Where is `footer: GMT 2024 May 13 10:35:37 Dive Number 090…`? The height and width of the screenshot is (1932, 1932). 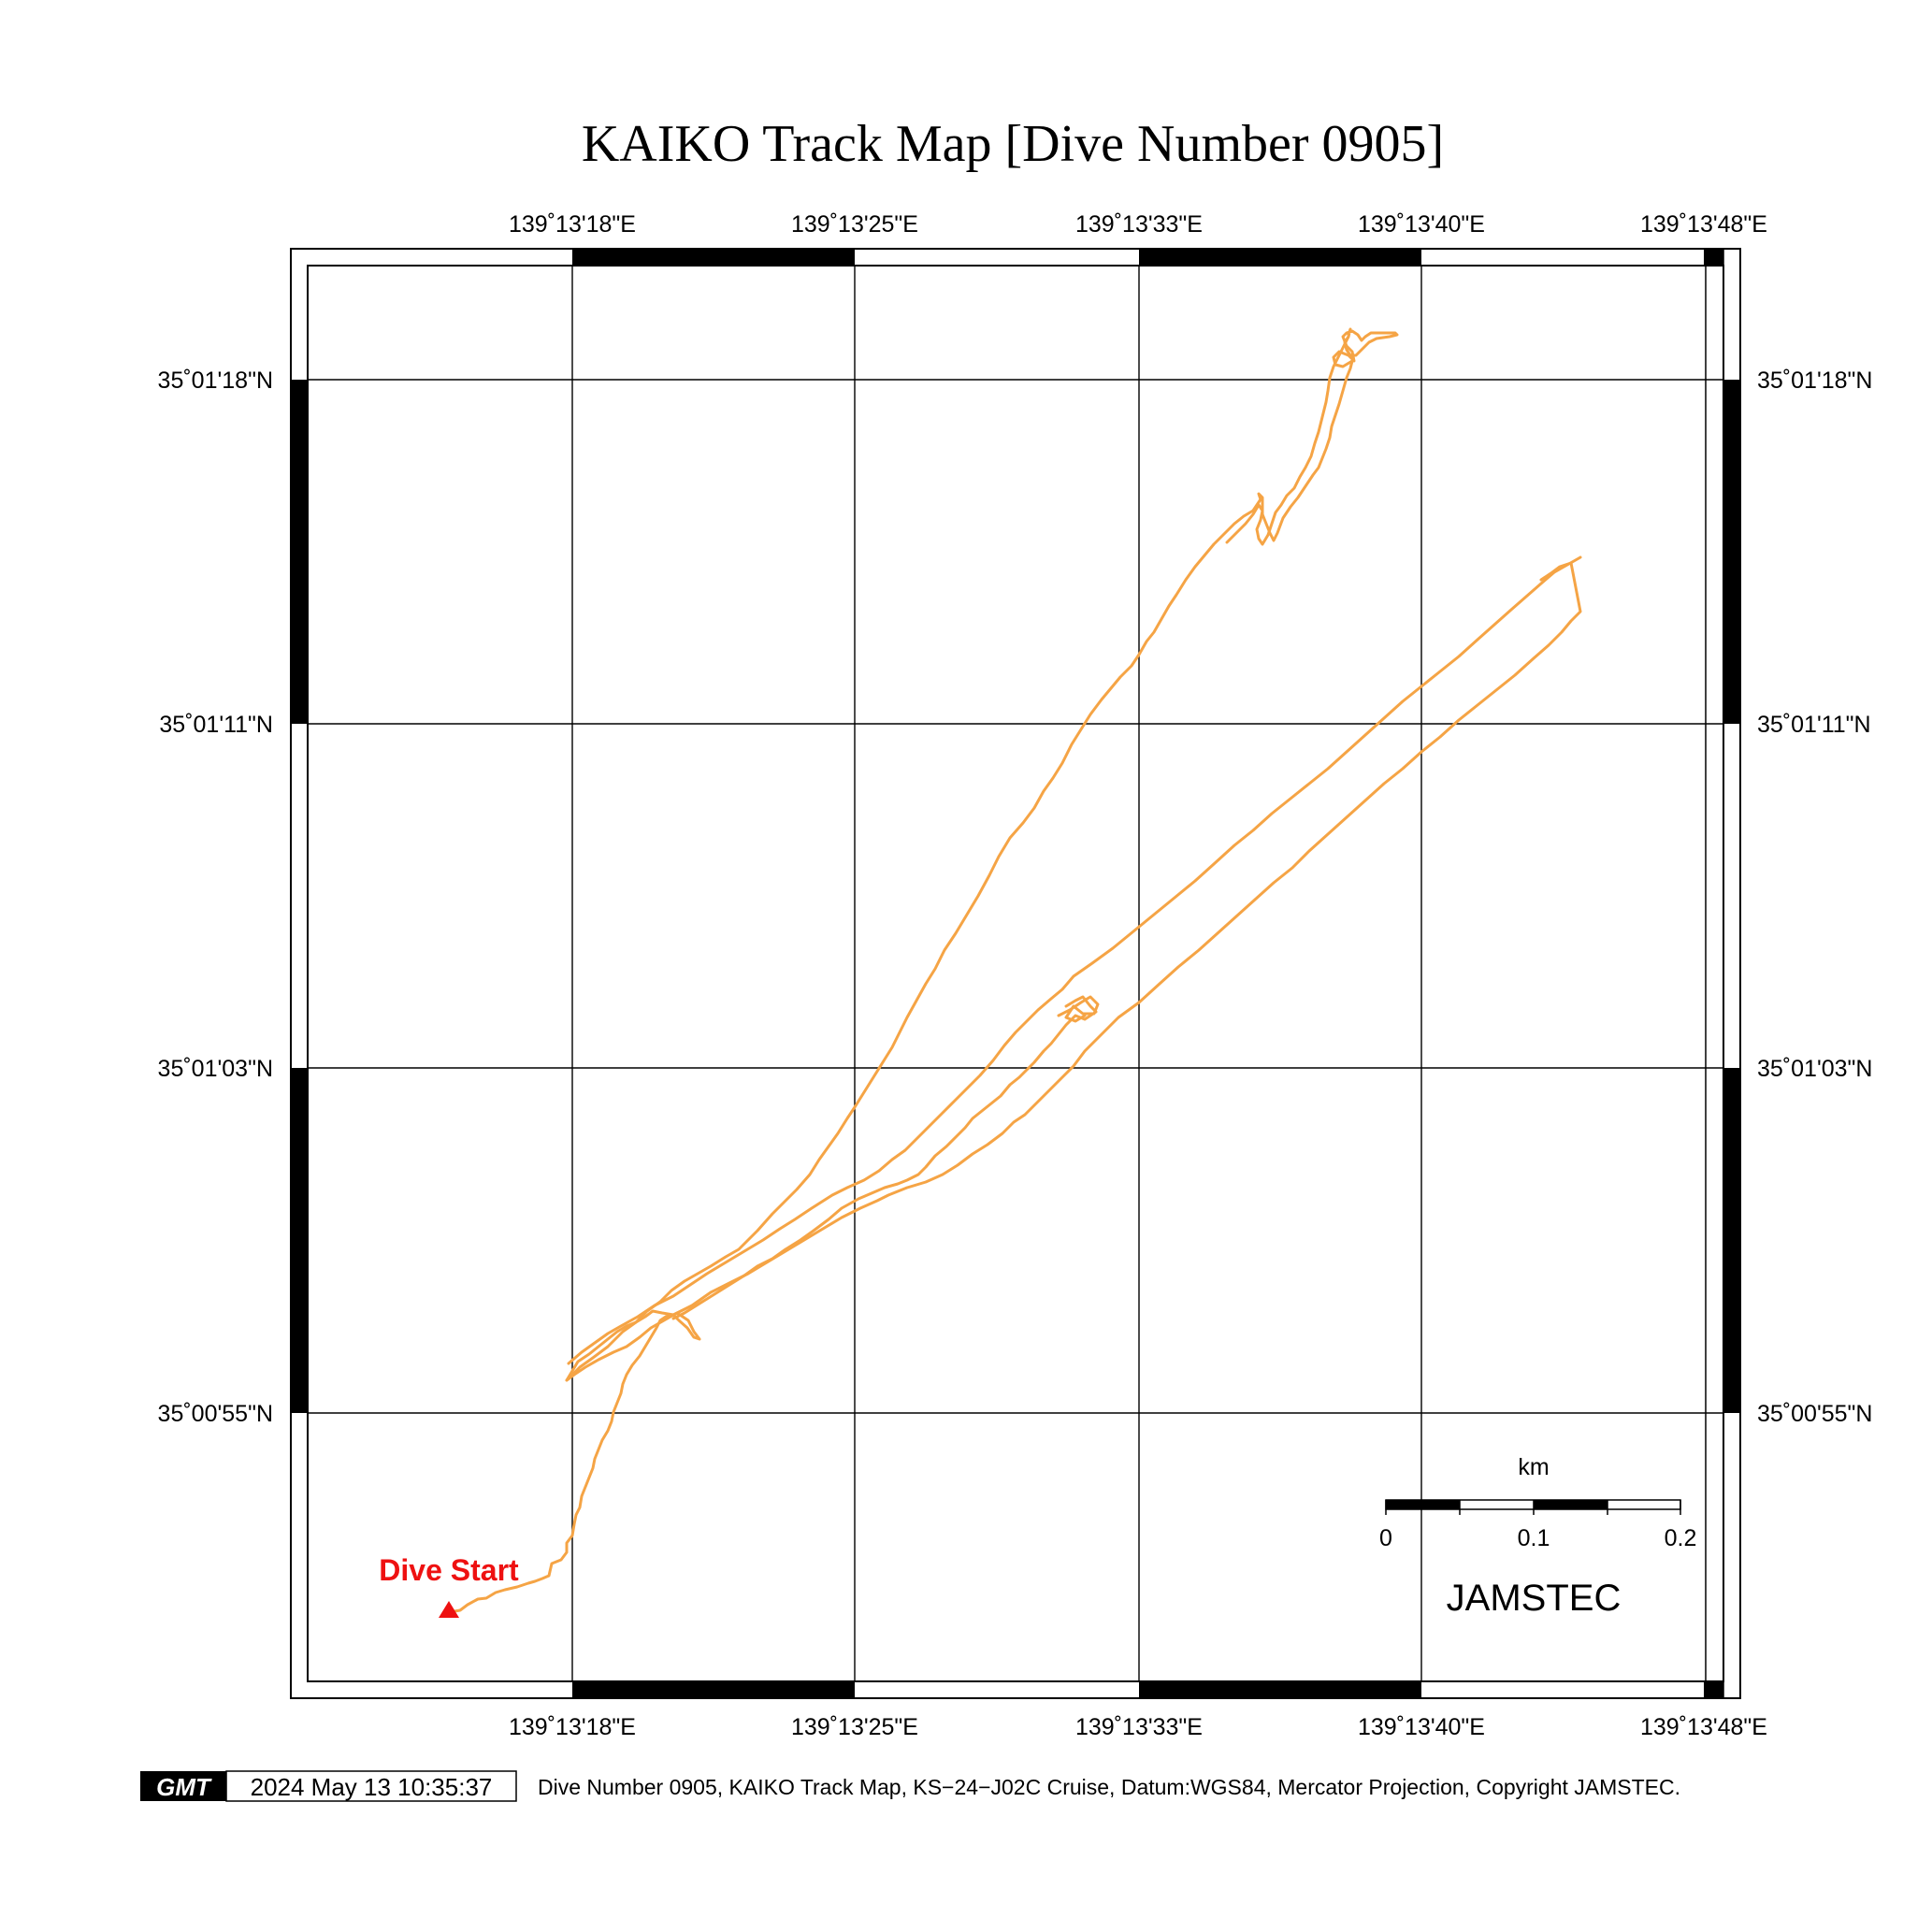
footer: GMT 2024 May 13 10:35:37 Dive Number 090… is located at coordinates (910, 1786).